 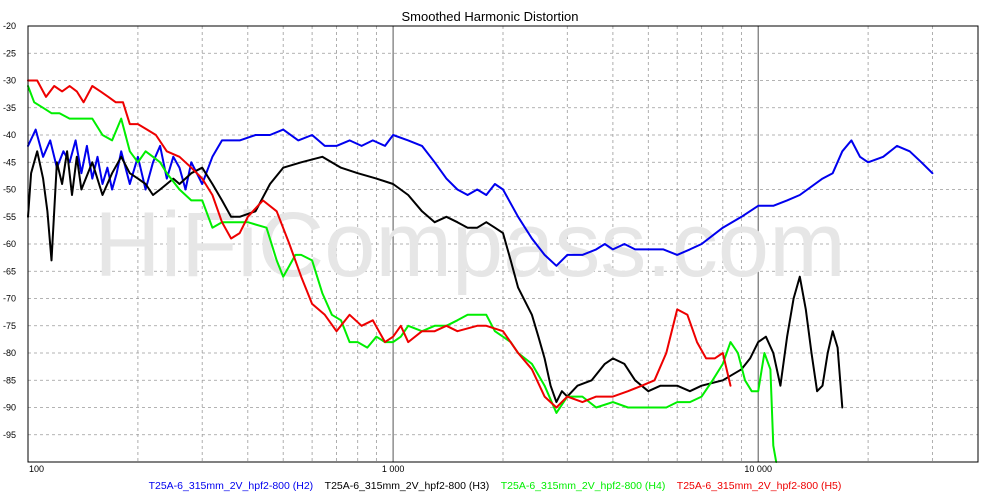 I want to click on chart-title: Smoothed Harmonic Distortion, so click(x=489, y=16).